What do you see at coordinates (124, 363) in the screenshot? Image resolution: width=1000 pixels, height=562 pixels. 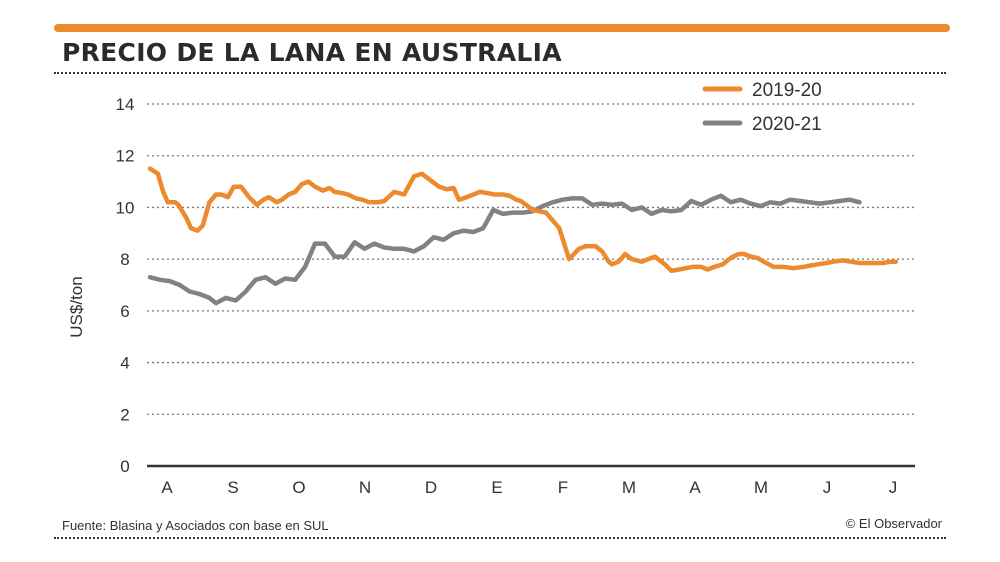 I see `y-tick-label: 4` at bounding box center [124, 363].